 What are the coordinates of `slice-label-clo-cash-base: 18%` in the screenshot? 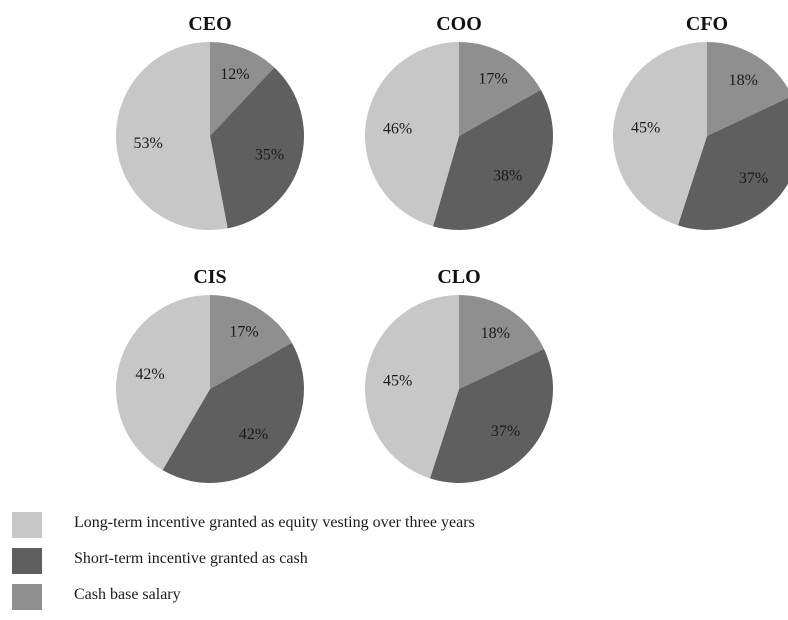 It's located at (495, 333).